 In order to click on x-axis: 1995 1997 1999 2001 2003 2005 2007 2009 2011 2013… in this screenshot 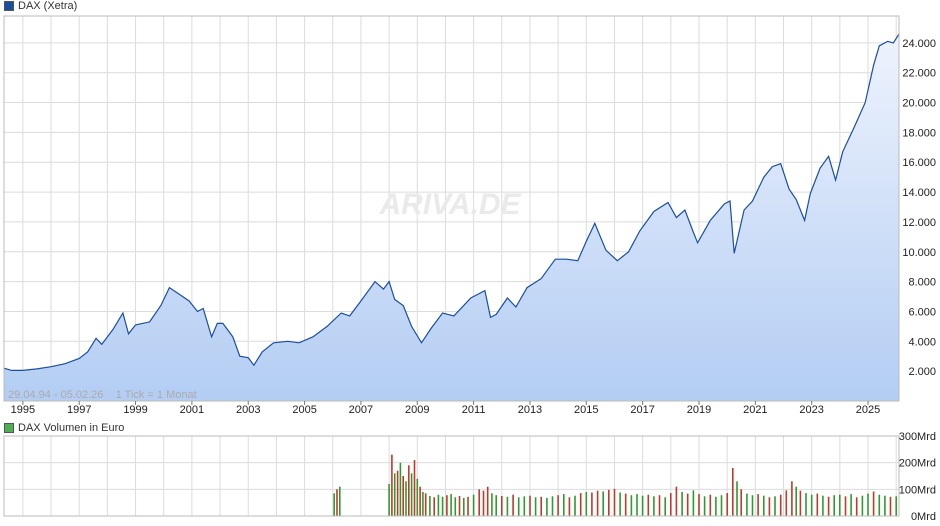, I will do `click(445, 408)`.